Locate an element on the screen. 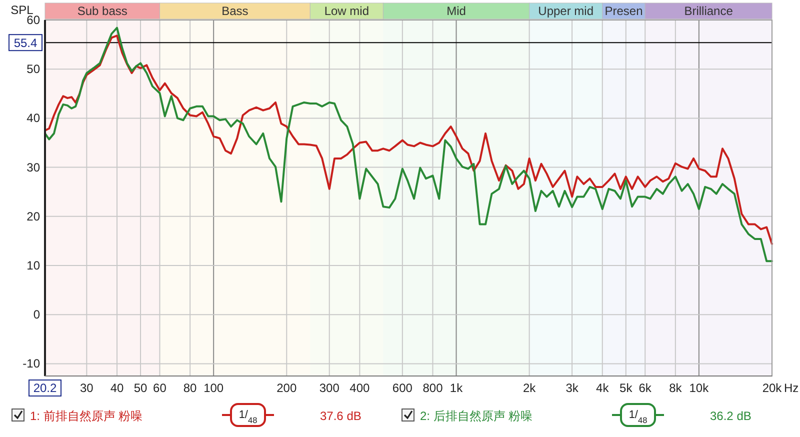 The height and width of the screenshot is (437, 800). y-tick-label: 20 is located at coordinates (33, 216).